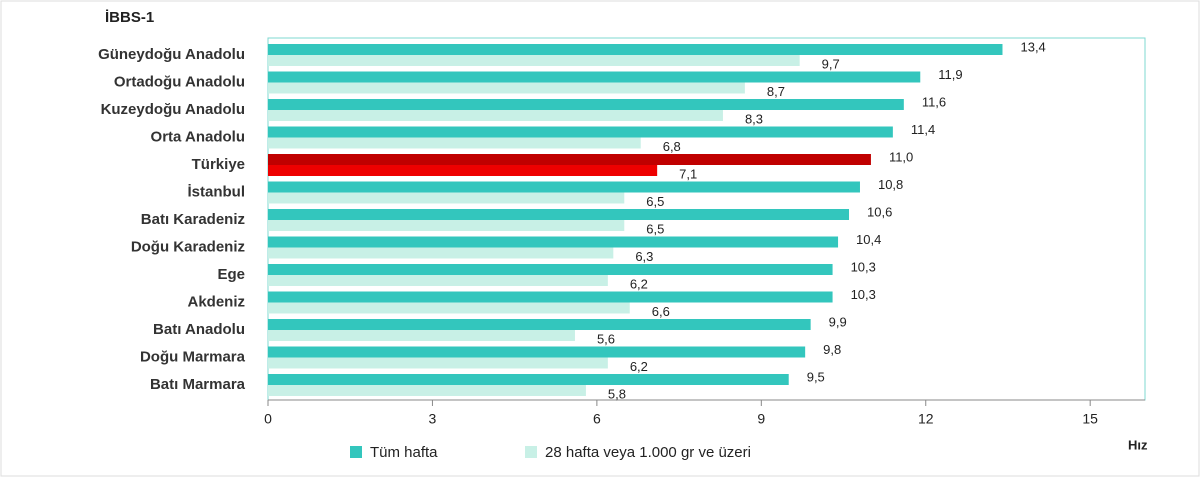 Image resolution: width=1201 pixels, height=478 pixels. Describe the element at coordinates (193, 356) in the screenshot. I see `category-label: Doğu Marmara` at that location.